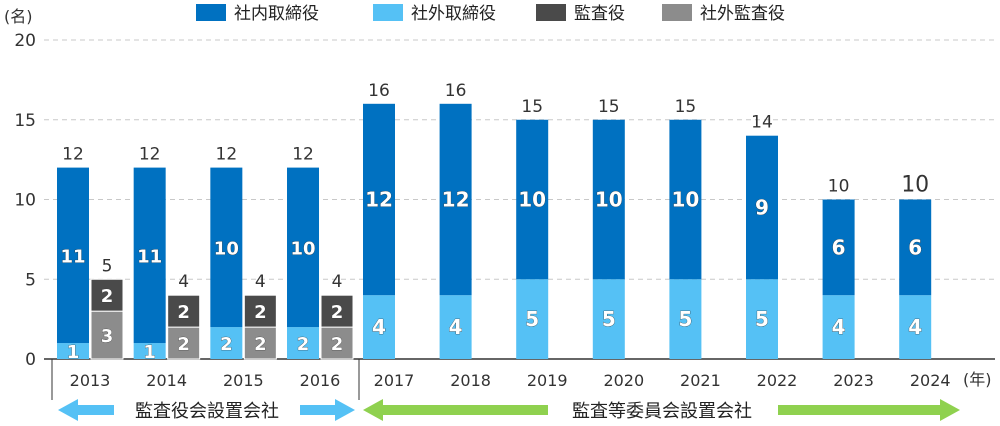 The image size is (1000, 426). I want to click on x-tick-label: 2013, so click(90, 380).